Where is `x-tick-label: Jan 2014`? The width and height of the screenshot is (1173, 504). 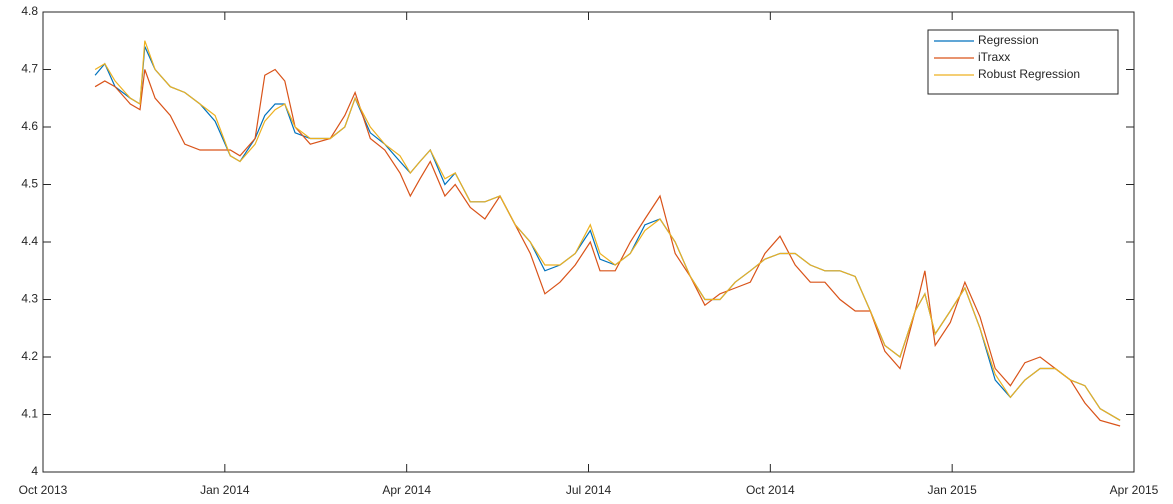
x-tick-label: Jan 2014 is located at coordinates (225, 490).